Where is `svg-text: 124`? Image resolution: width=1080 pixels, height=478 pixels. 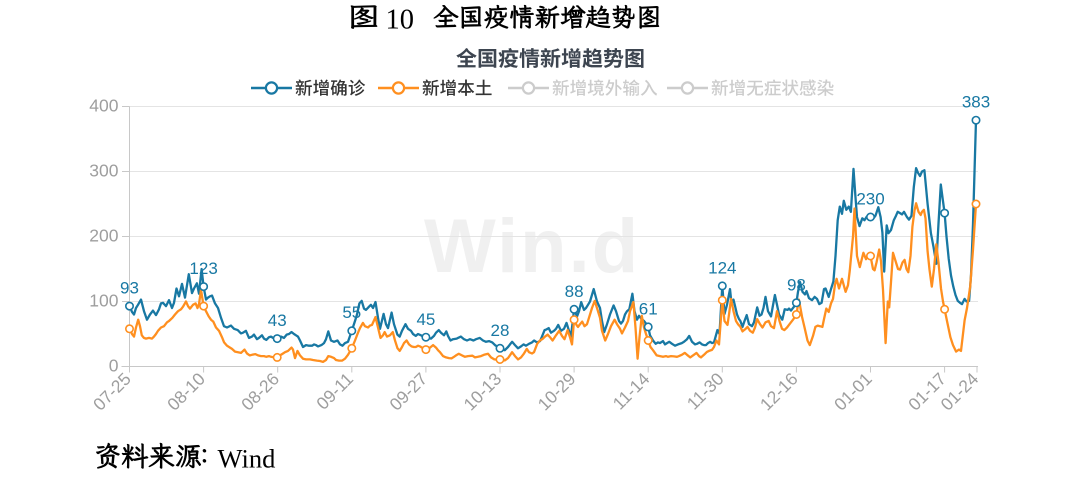 svg-text: 124 is located at coordinates (722, 267).